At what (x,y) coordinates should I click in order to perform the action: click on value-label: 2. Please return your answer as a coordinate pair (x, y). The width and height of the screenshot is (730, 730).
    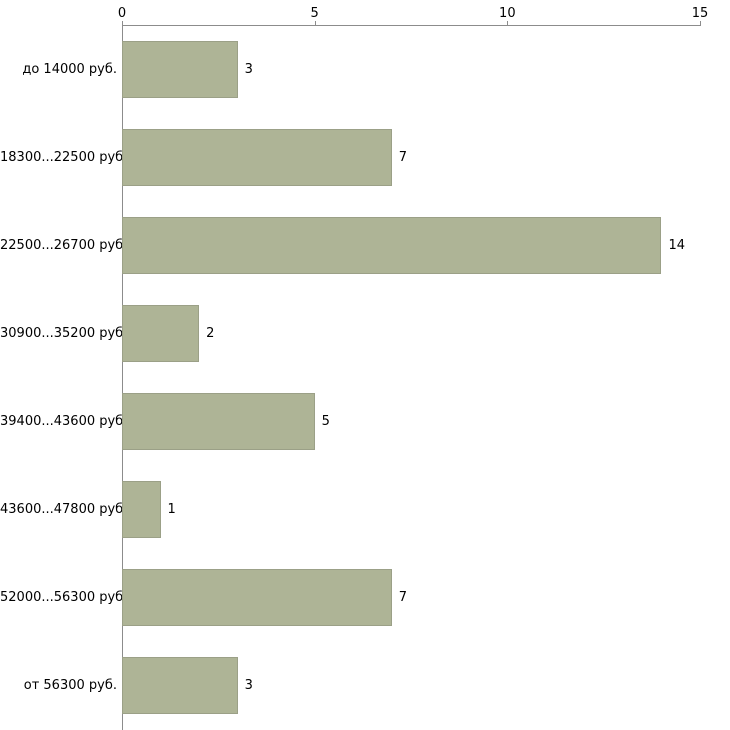
    Looking at the image, I should click on (210, 333).